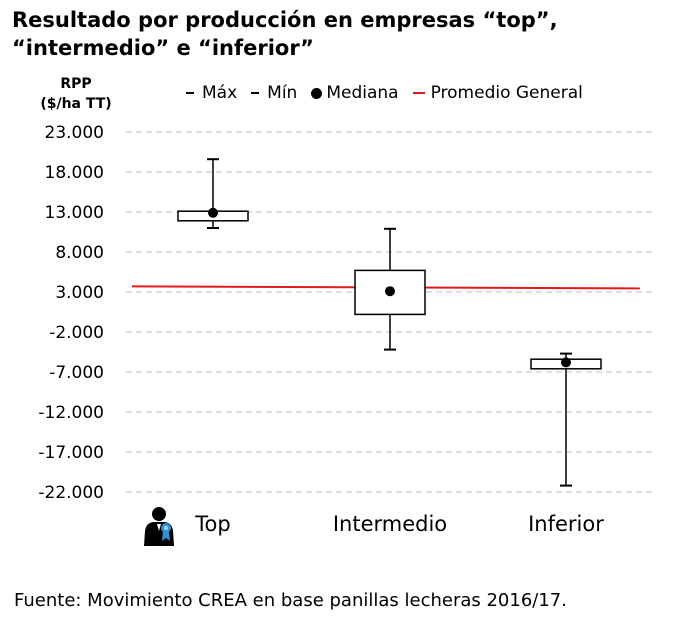 Image resolution: width=680 pixels, height=624 pixels. Describe the element at coordinates (74, 133) in the screenshot. I see `y-tick-label: 23.000` at that location.